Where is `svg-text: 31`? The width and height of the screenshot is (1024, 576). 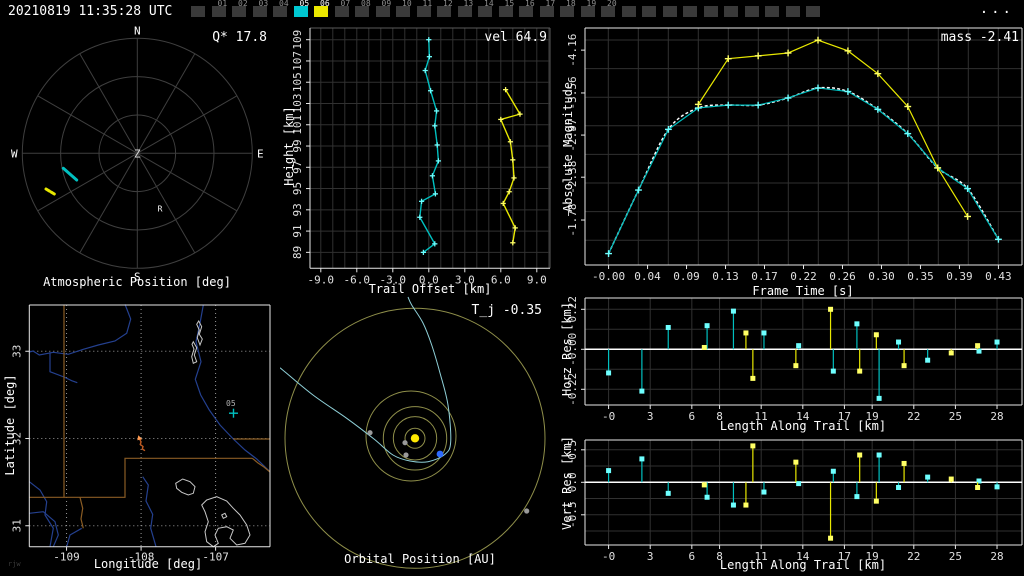 svg-text: 31 is located at coordinates (16, 525).